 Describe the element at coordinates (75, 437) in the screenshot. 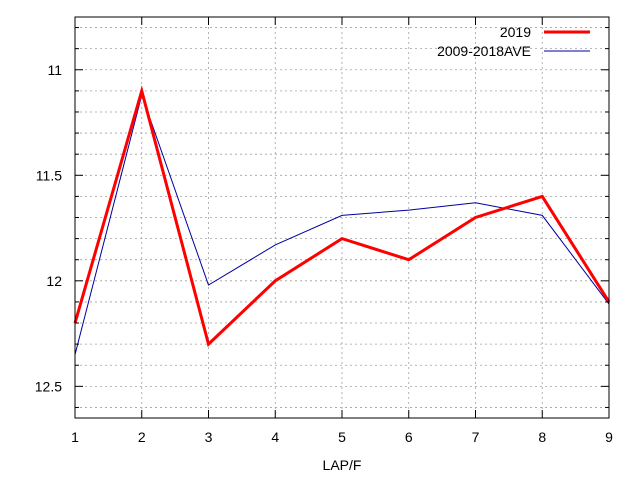

I see `x-tick-label: 1` at that location.